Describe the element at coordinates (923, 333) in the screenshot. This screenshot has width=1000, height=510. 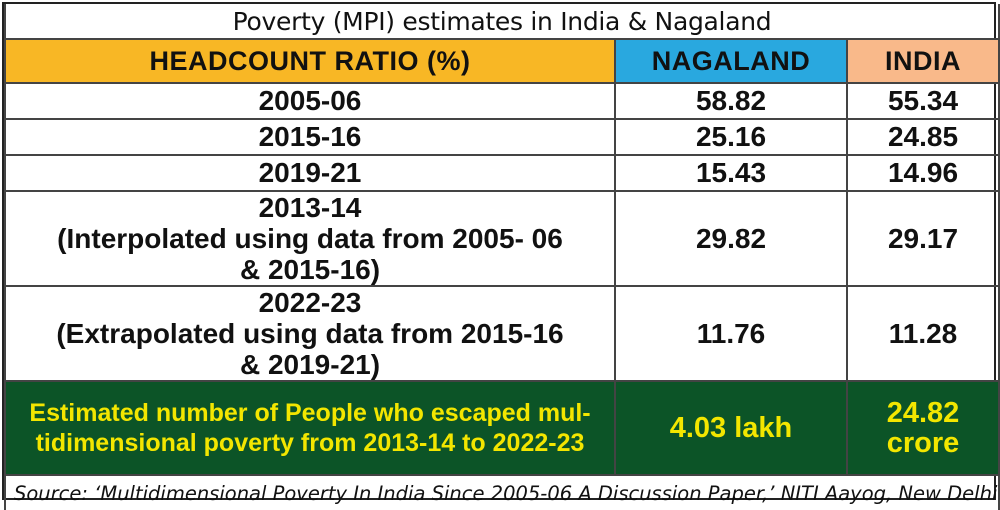
I see `india-value: 11.28` at that location.